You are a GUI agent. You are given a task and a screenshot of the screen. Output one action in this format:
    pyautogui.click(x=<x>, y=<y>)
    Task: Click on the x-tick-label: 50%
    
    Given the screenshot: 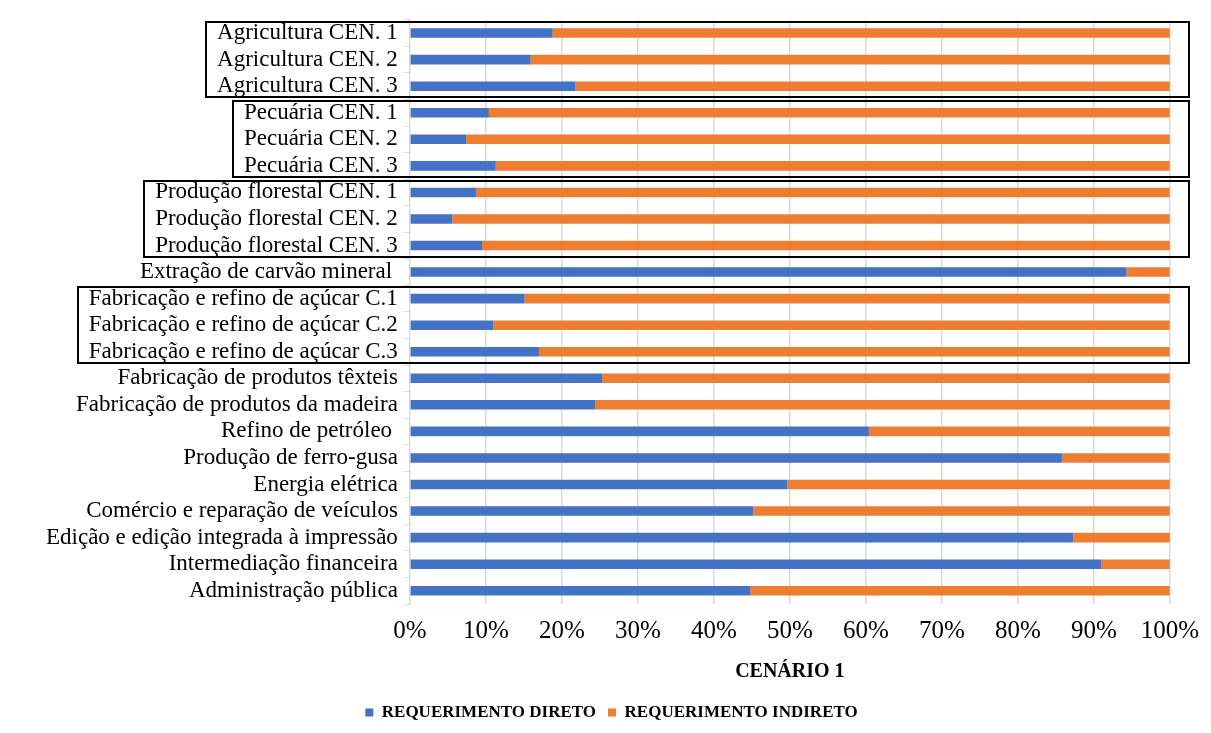 What is the action you would take?
    pyautogui.click(x=789, y=629)
    